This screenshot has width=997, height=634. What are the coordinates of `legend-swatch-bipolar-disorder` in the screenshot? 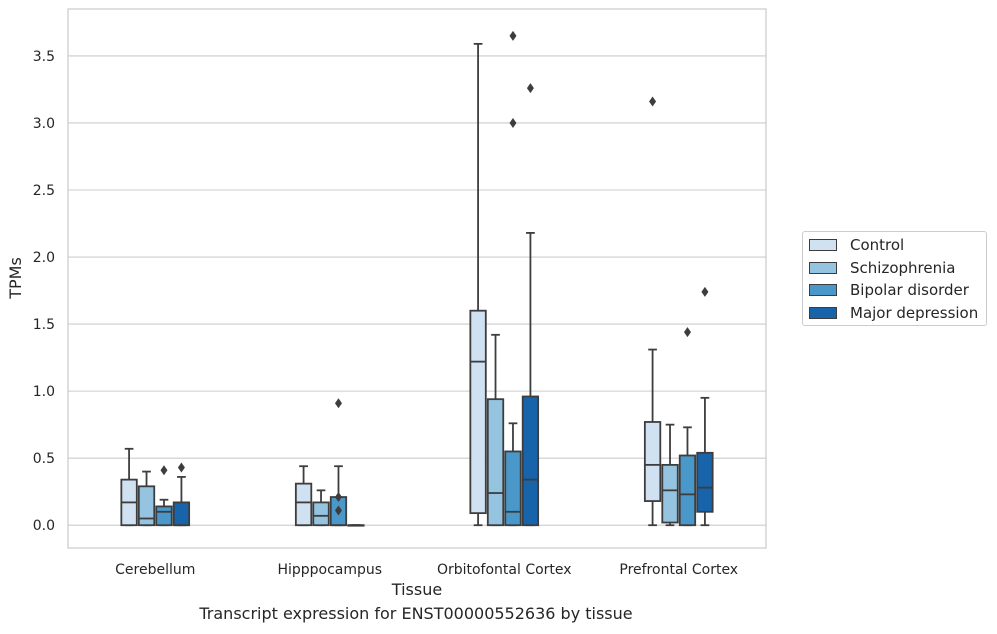 It's located at (823, 290).